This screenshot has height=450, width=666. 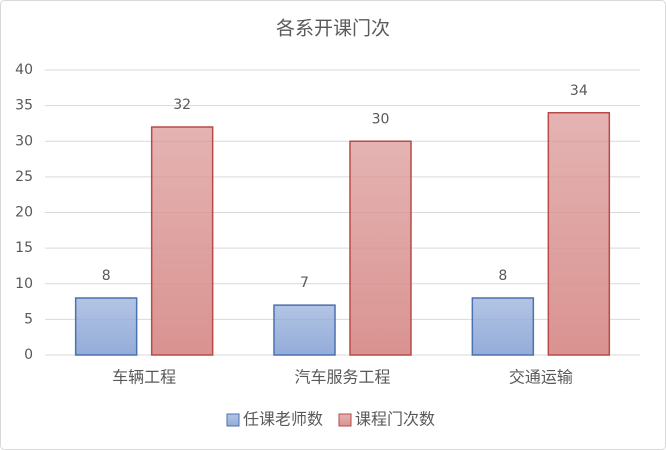 I want to click on y-tick-label: 15, so click(x=24, y=248).